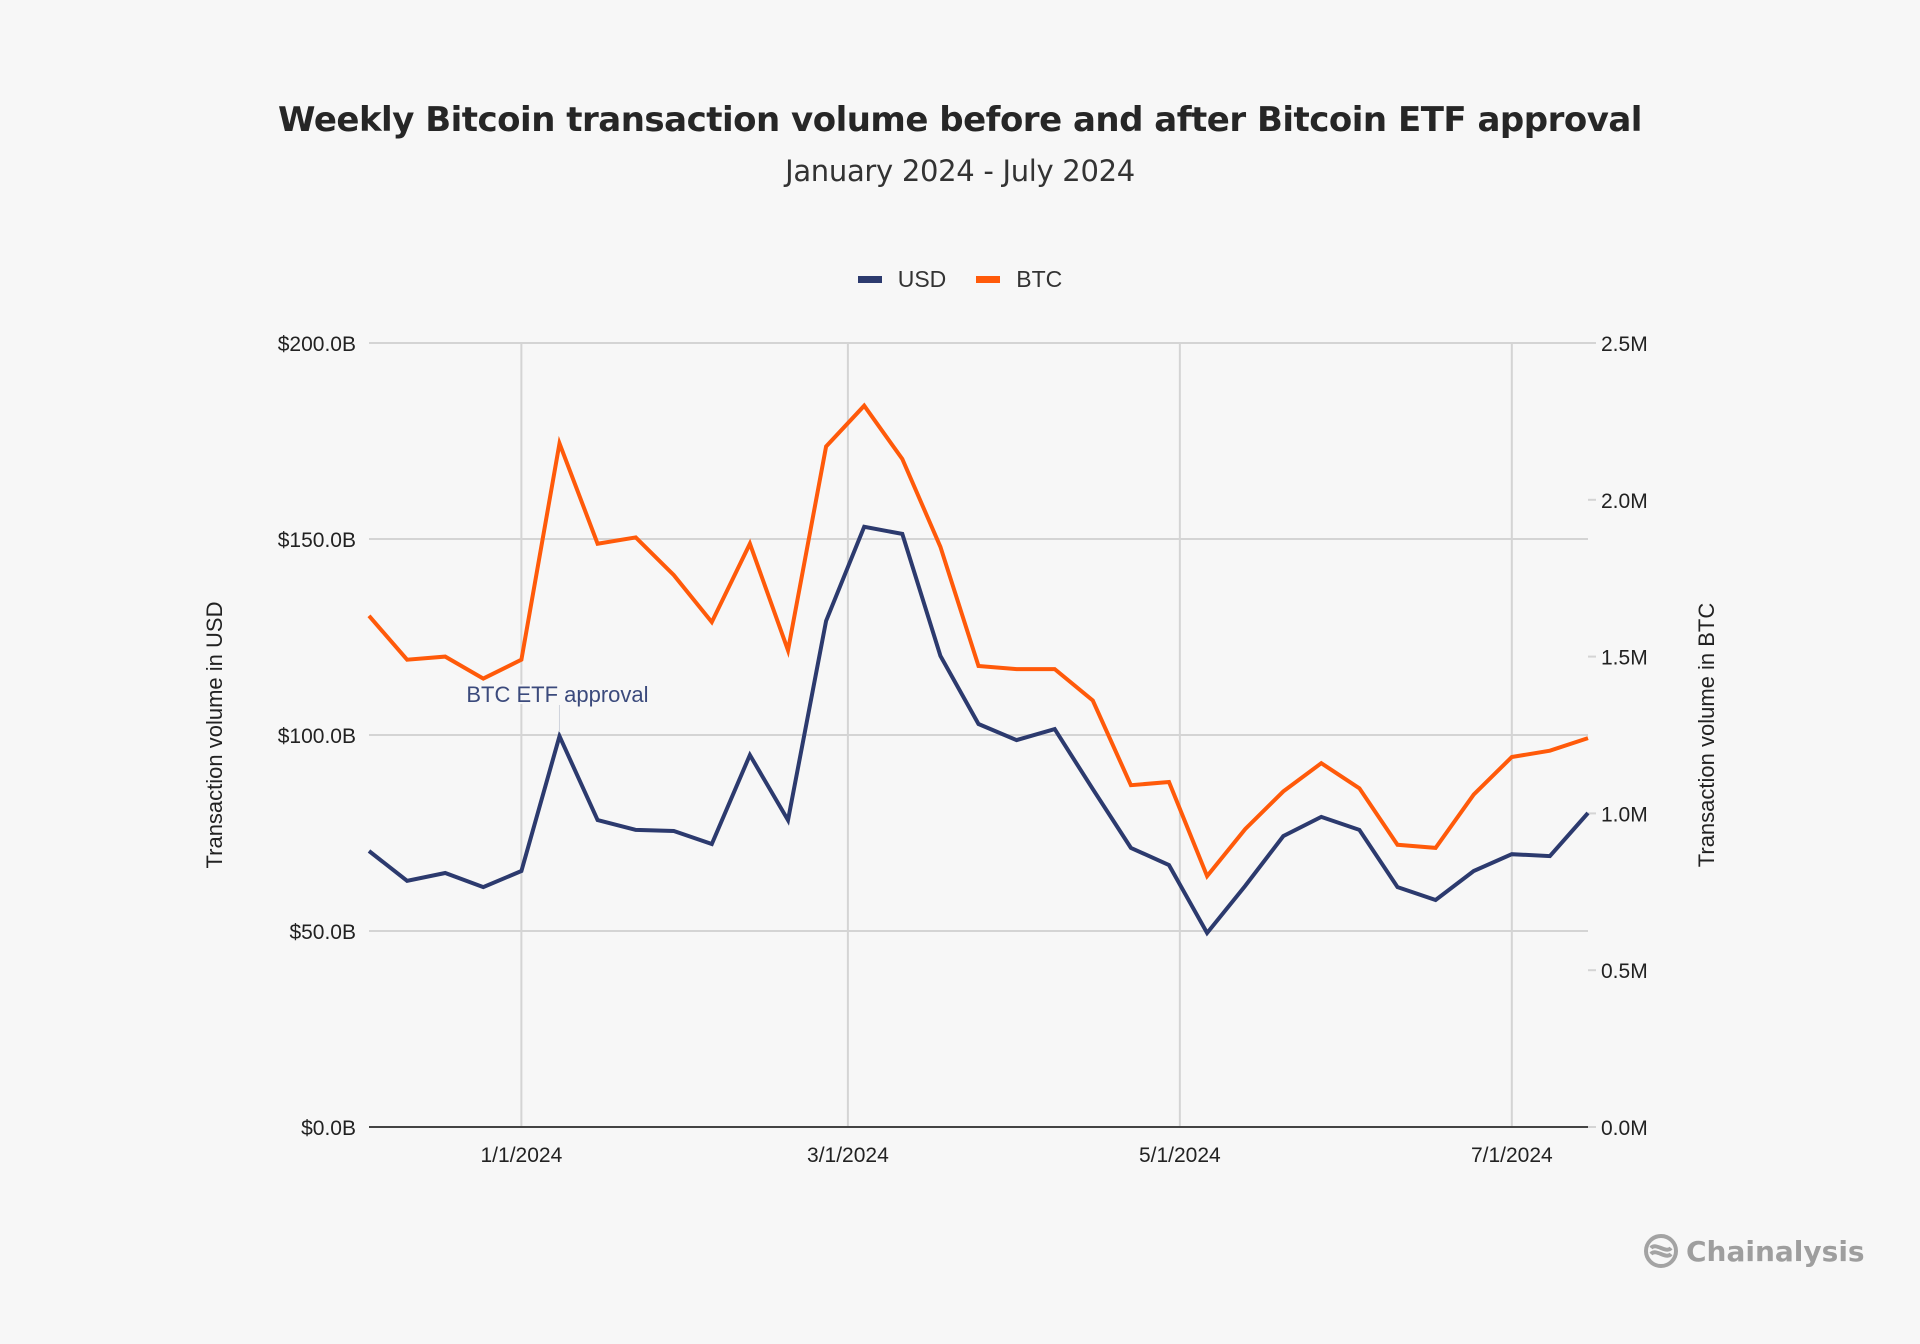  Describe the element at coordinates (848, 1155) in the screenshot. I see `x-tick-label: 3/1/2024` at that location.